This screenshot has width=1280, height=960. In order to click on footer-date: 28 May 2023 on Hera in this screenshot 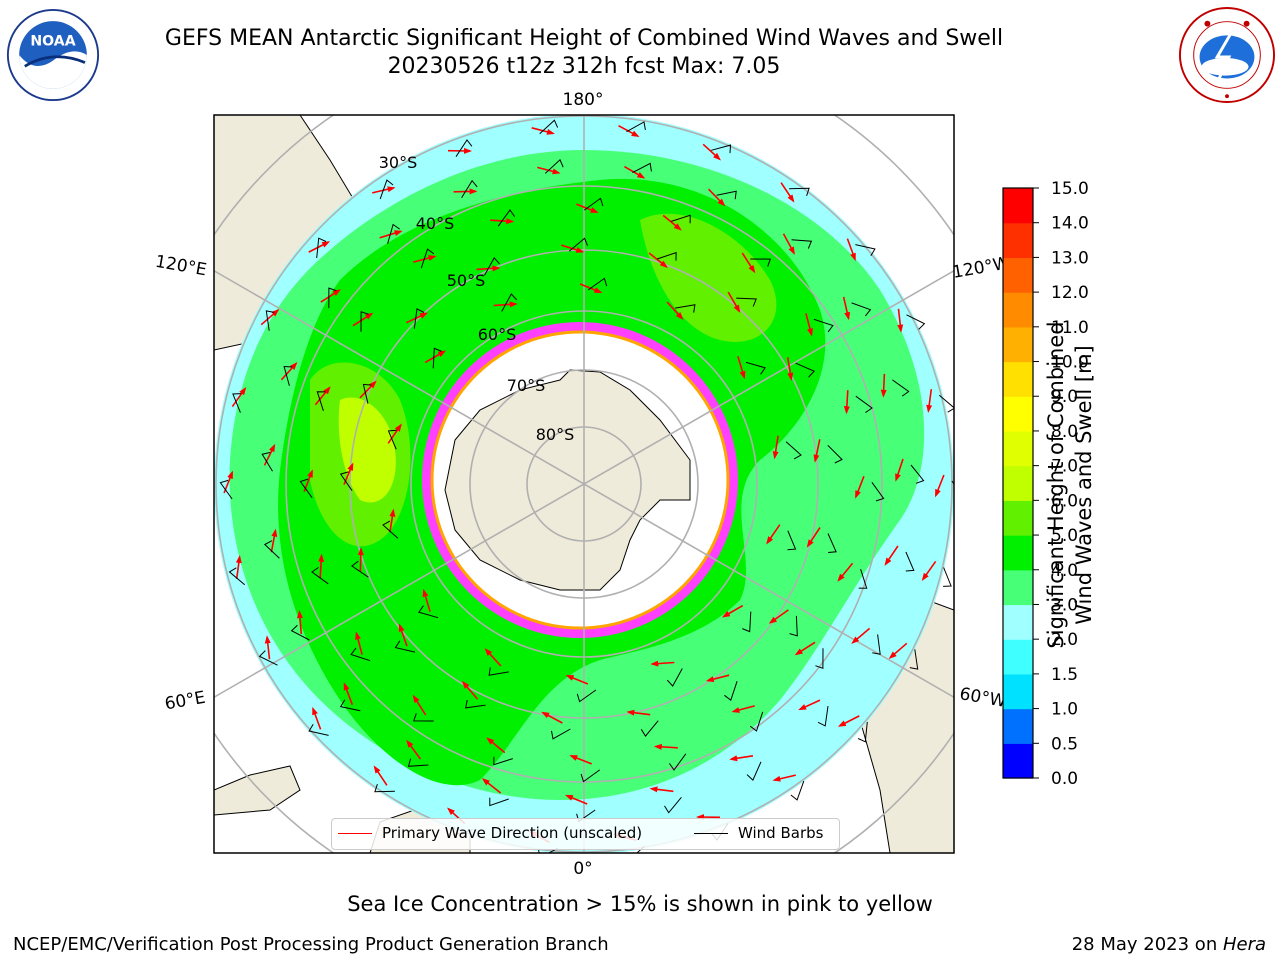, I will do `click(1169, 944)`.